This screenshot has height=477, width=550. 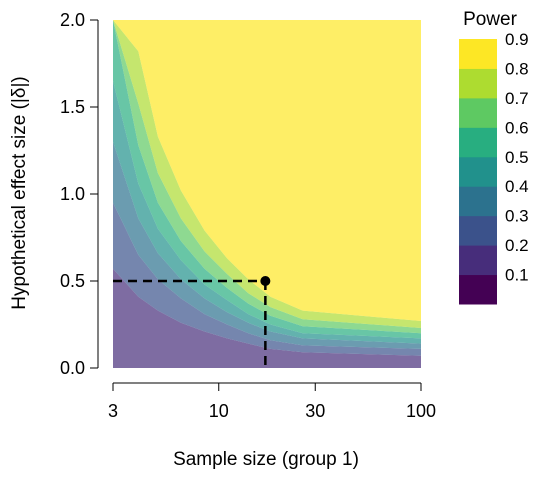 I want to click on legend: Power 0.1 0.2 0.3 0.4 0.5 0.6 0.7 0.8 0.9, so click(x=494, y=157).